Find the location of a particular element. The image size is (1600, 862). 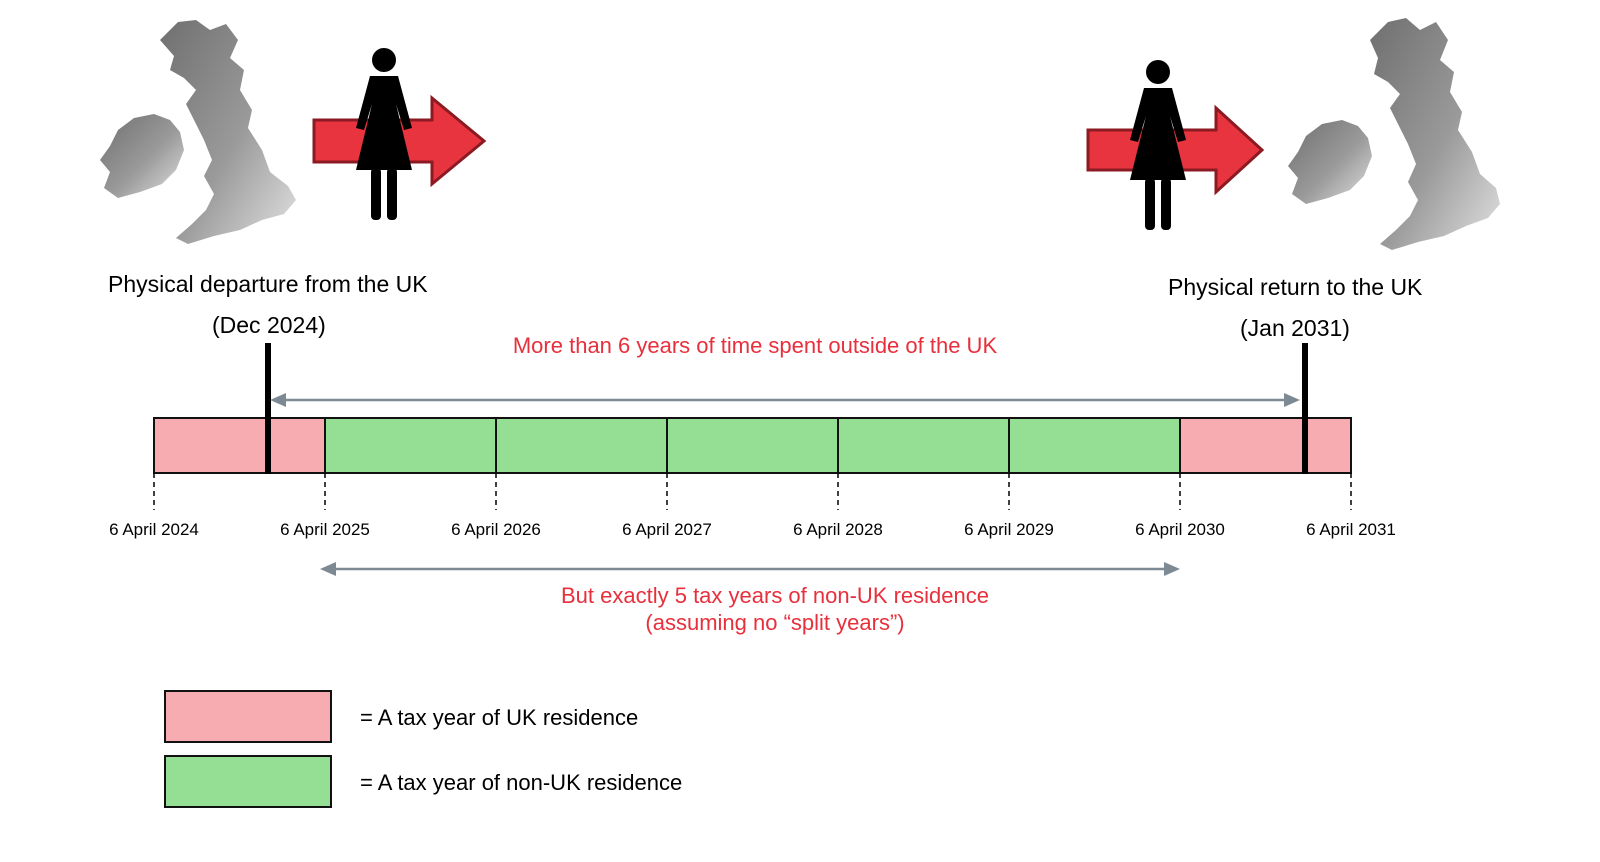

tick-label: 6 April 2025 is located at coordinates (325, 529).